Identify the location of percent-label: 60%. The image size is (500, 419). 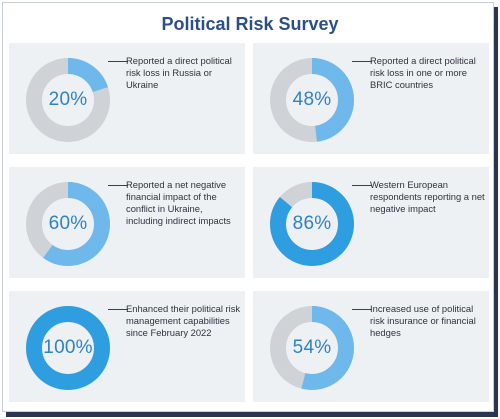
(68, 223).